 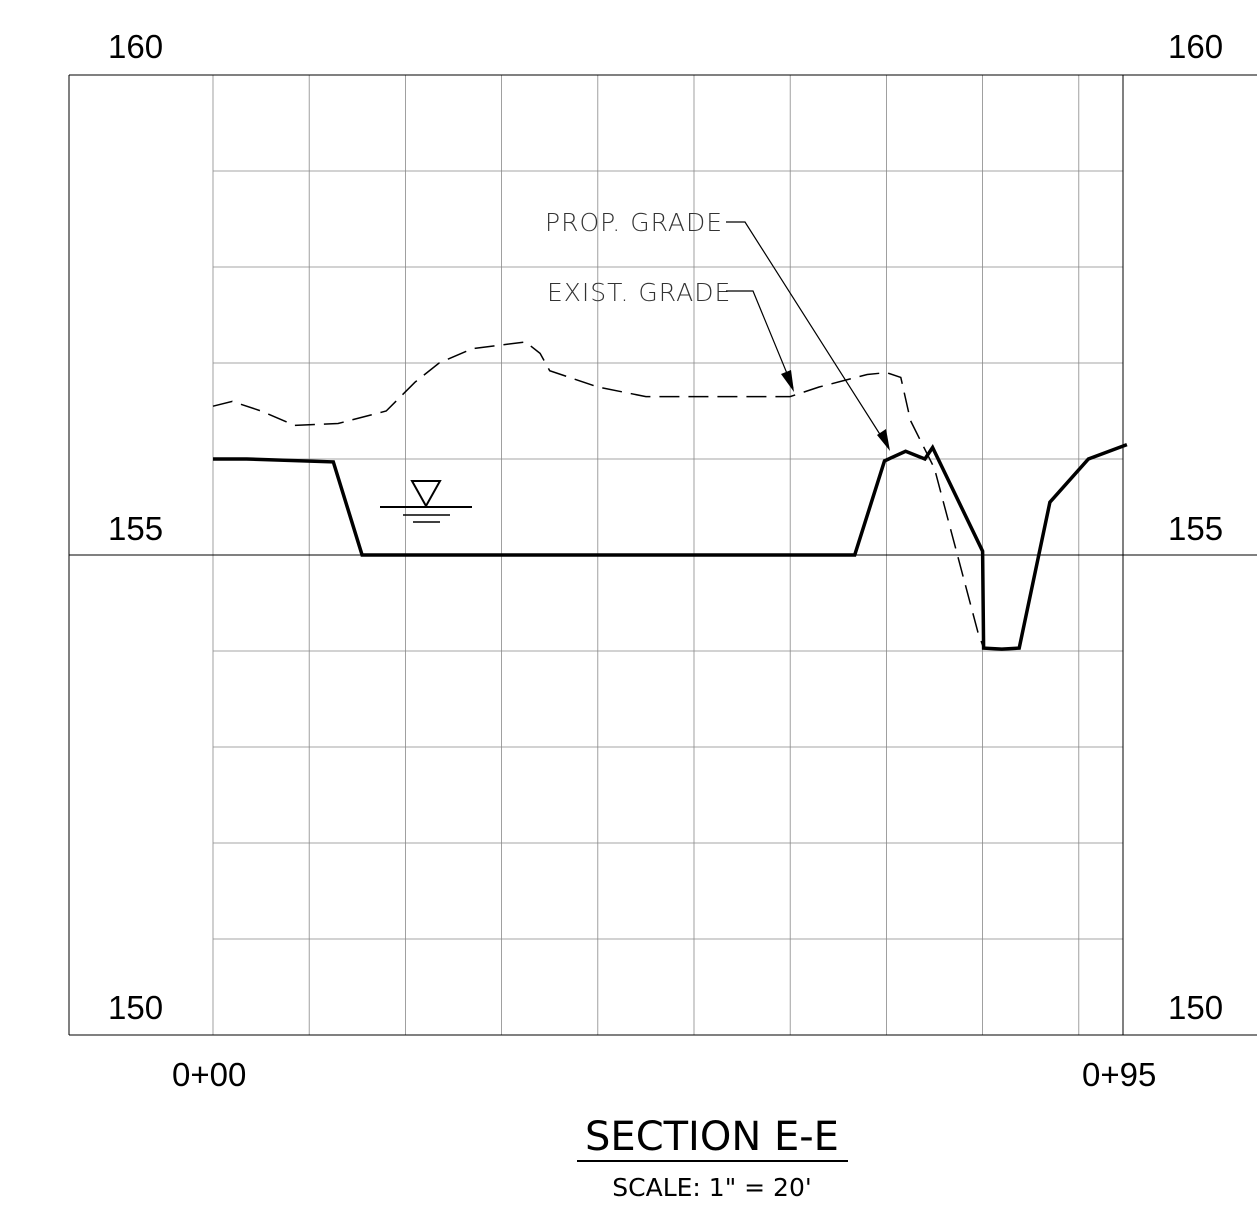 What do you see at coordinates (135, 1007) in the screenshot?
I see `elev-label-150-left: 150` at bounding box center [135, 1007].